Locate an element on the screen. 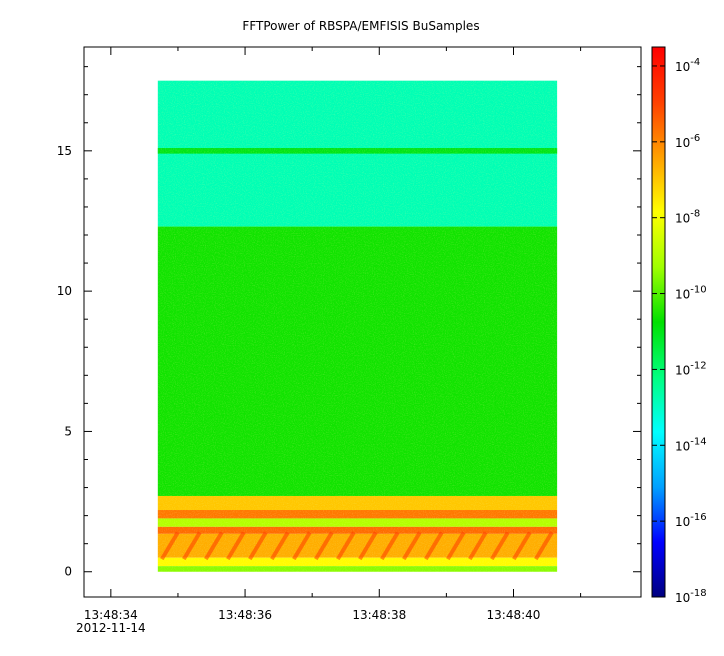 This screenshot has height=656, width=724. colorbar-tick-label: 10⁻⁶ is located at coordinates (687, 141).